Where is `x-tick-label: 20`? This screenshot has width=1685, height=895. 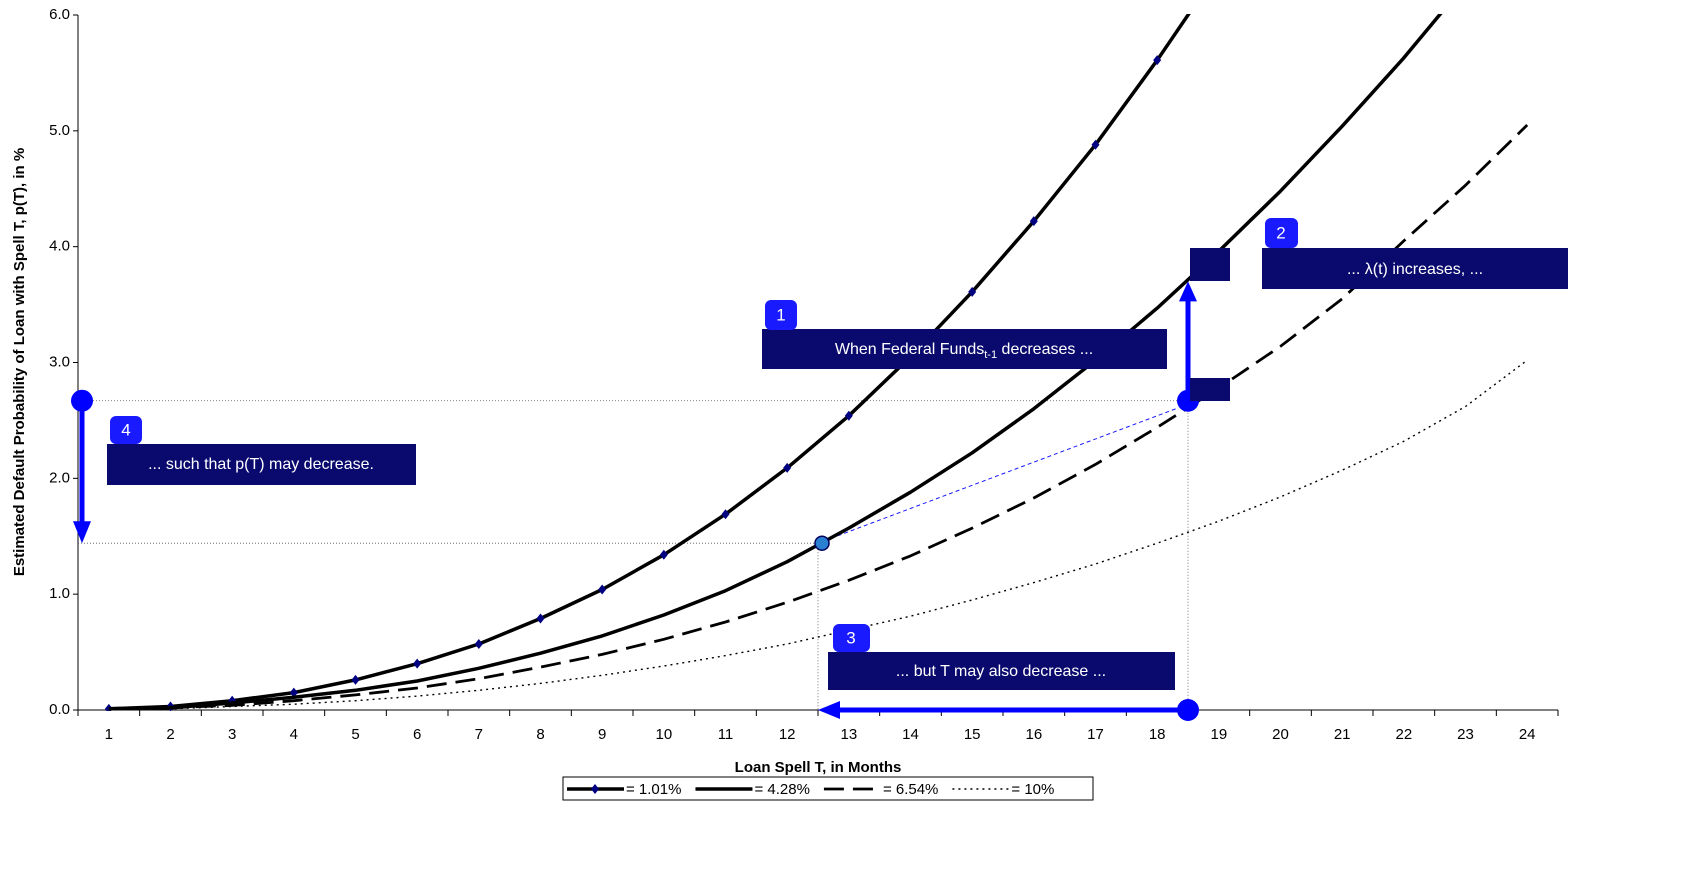
x-tick-label: 20 is located at coordinates (1280, 734).